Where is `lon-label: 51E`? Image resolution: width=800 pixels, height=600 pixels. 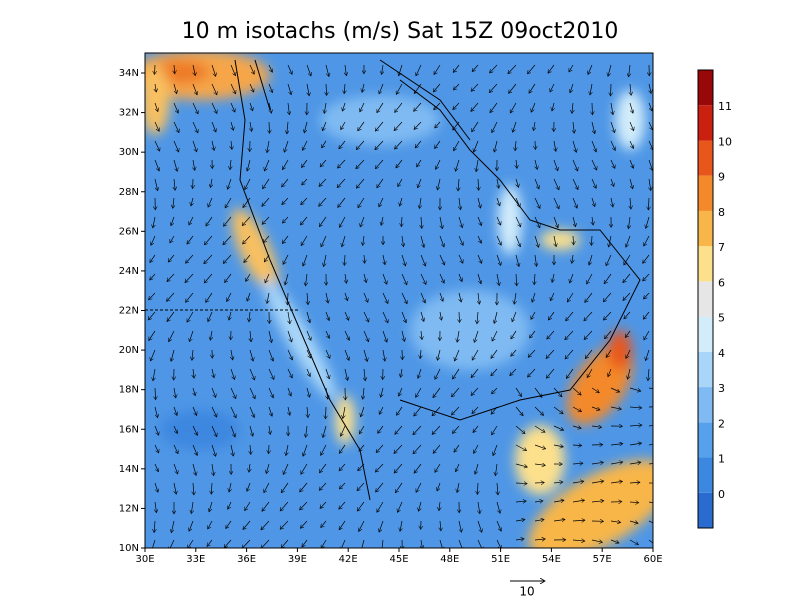 lon-label: 51E is located at coordinates (500, 559).